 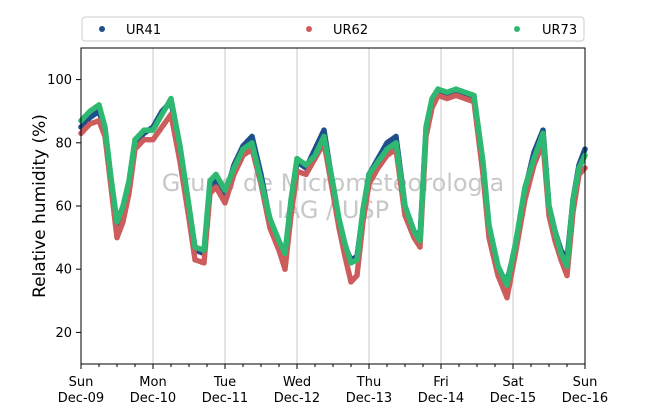 I want to click on x-tick-label-day: Sat, so click(x=512, y=382).